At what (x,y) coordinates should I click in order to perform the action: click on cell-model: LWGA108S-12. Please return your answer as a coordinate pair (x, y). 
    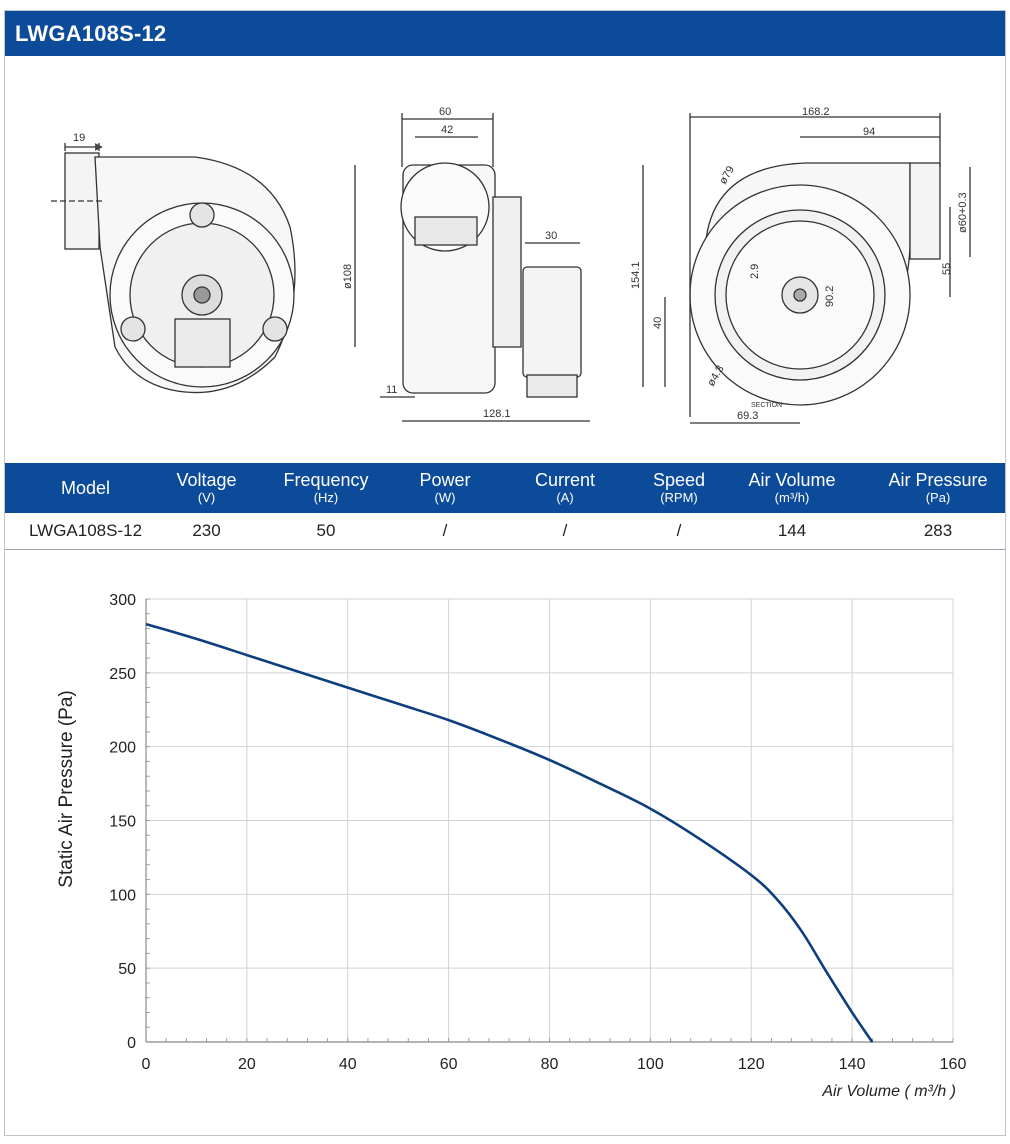
    Looking at the image, I should click on (85, 530).